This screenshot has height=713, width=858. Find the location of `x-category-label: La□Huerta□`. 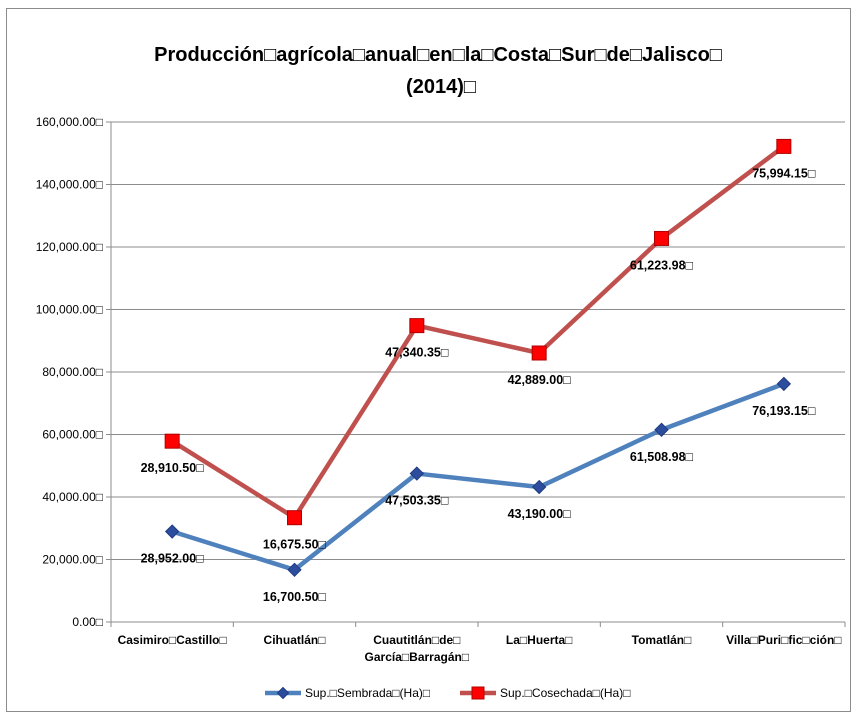

x-category-label: La□Huerta□ is located at coordinates (539, 640).